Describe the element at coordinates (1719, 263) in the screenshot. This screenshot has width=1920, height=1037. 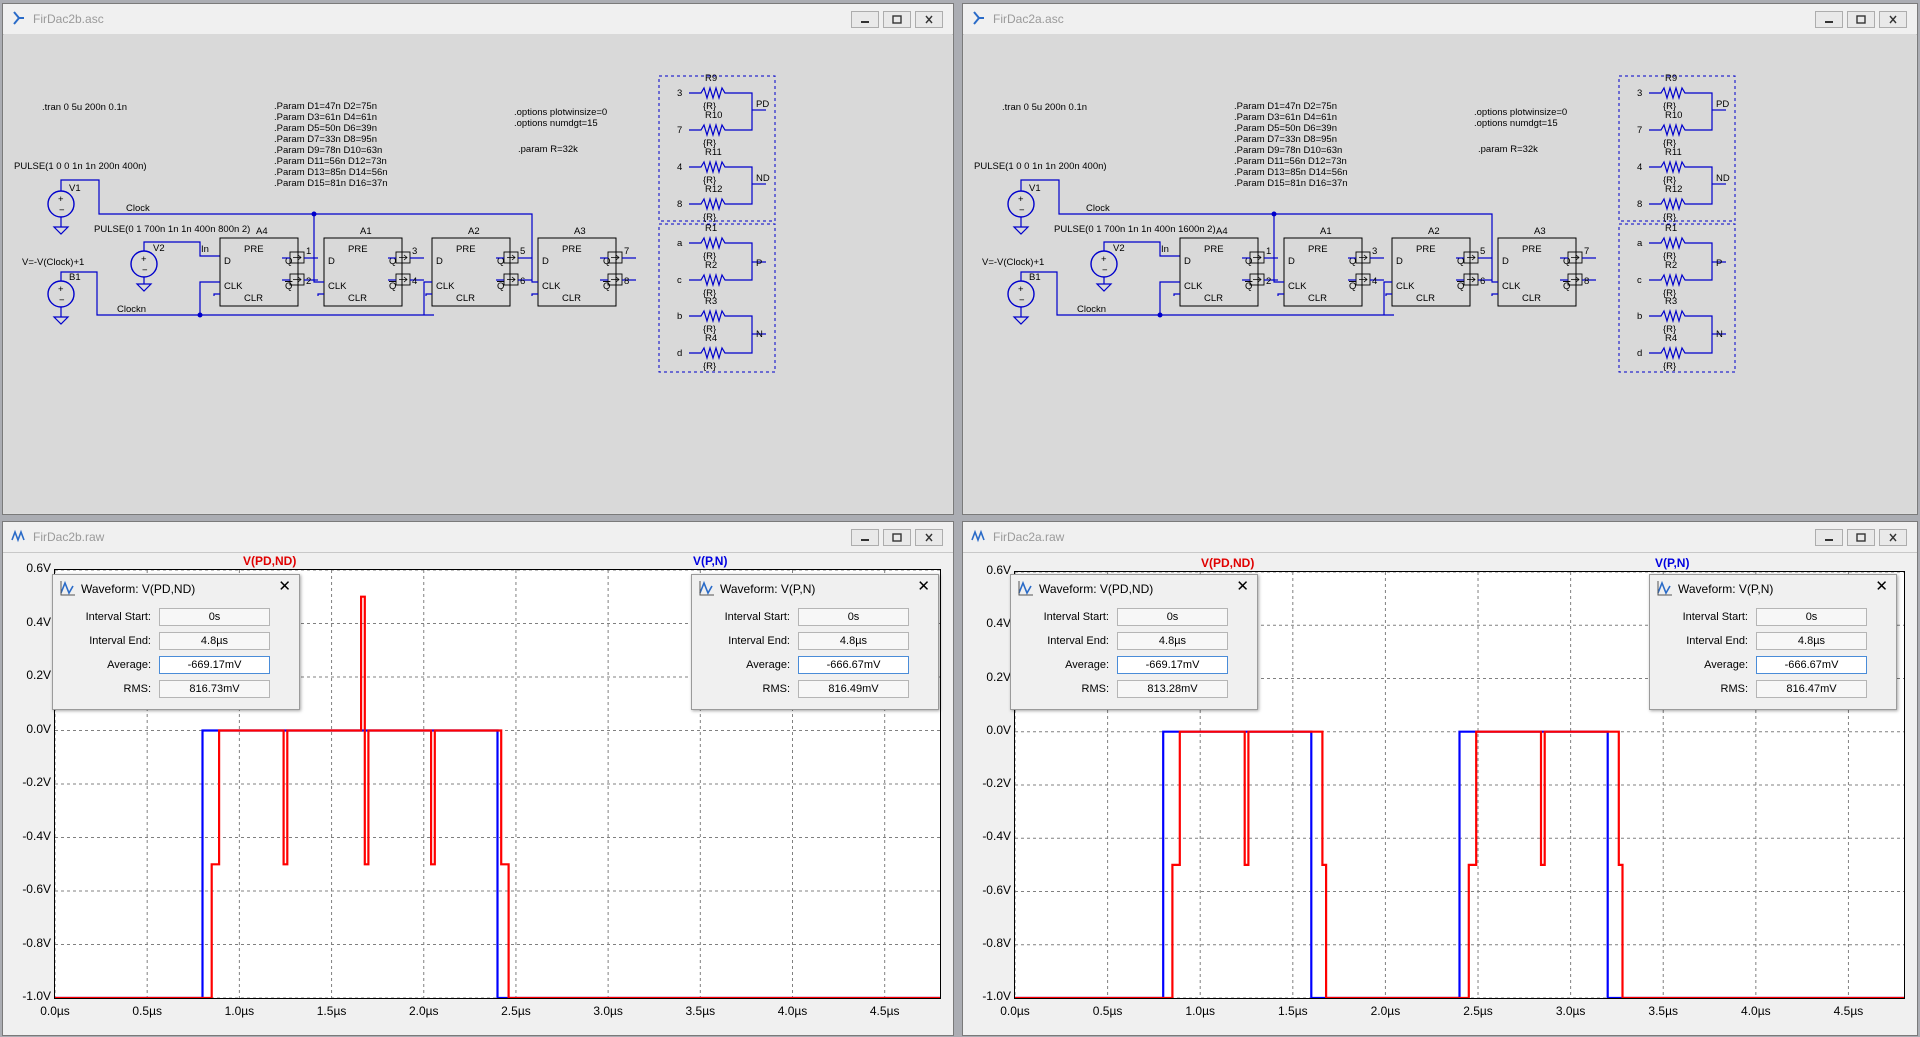
I see `output-label: P` at that location.